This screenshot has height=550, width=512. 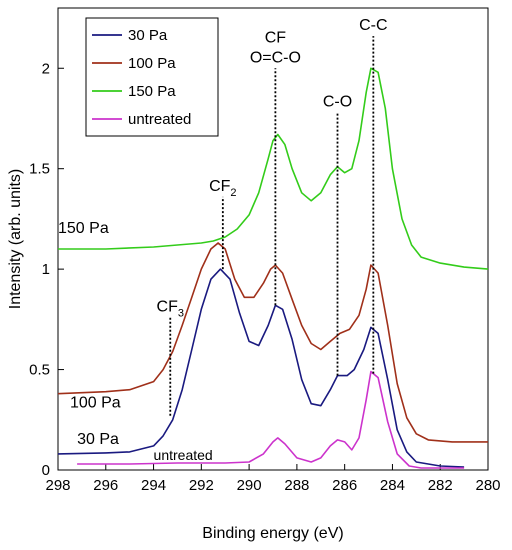 What do you see at coordinates (105, 485) in the screenshot?
I see `x-tick-label: 296` at bounding box center [105, 485].